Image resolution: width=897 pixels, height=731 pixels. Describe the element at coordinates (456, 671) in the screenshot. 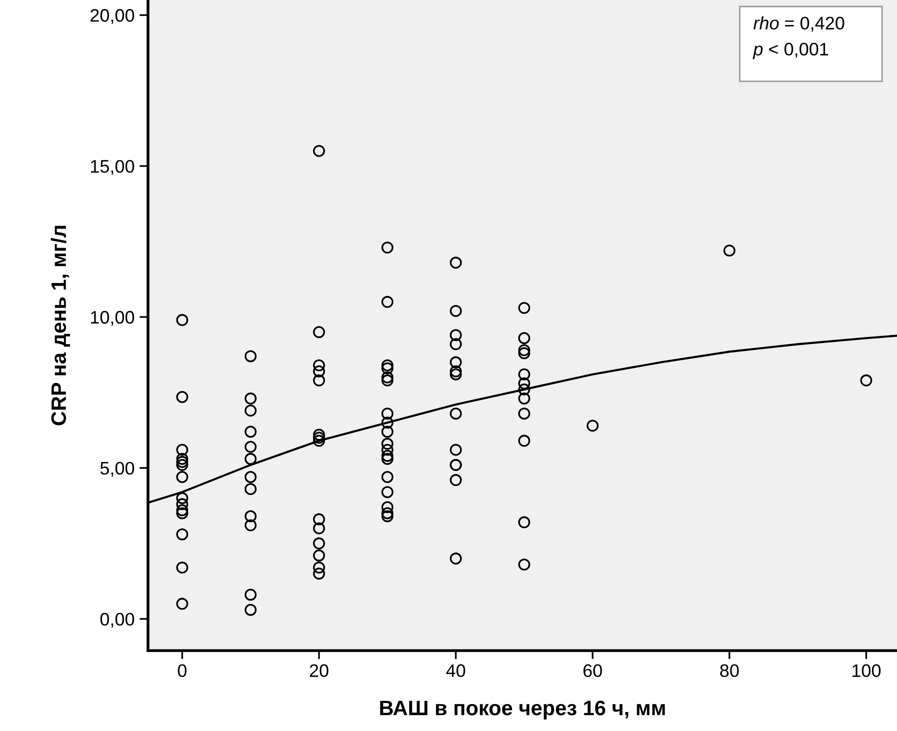

I see `x-tick-label: 40` at that location.